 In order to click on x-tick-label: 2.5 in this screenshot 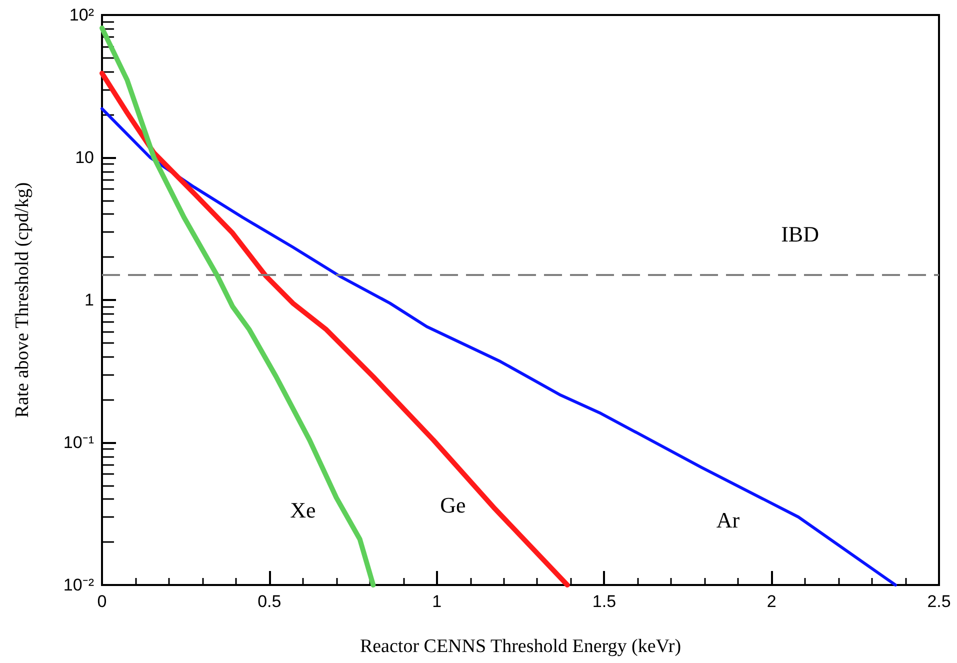, I will do `click(939, 601)`.